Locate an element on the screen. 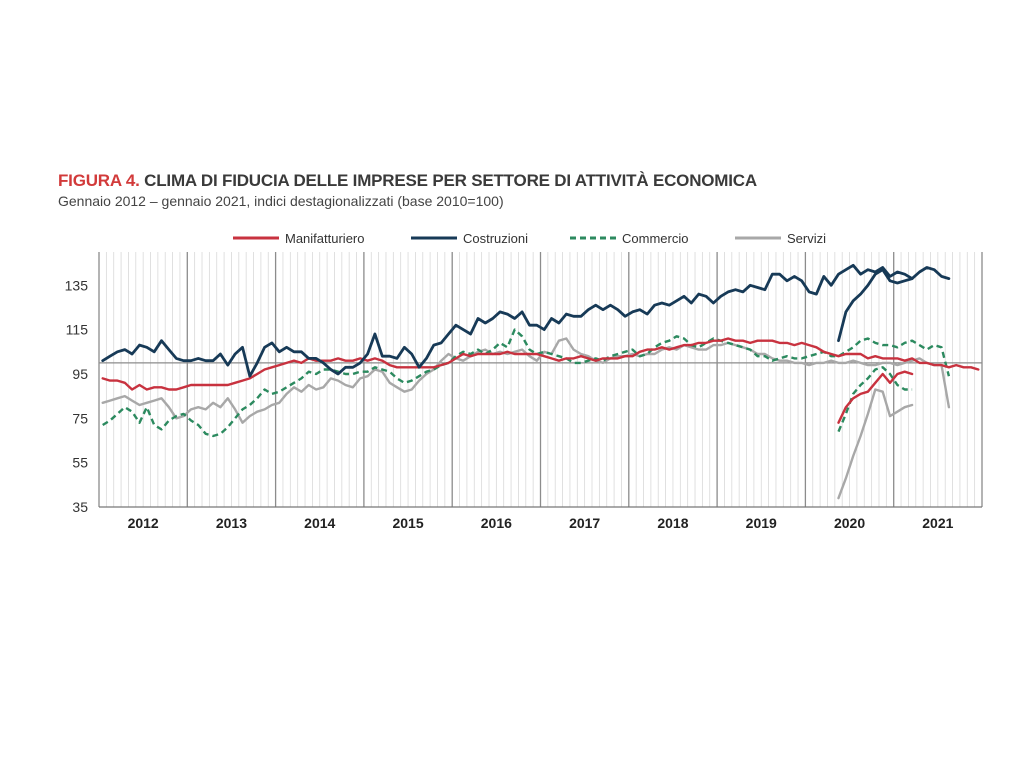 This screenshot has height=768, width=1024. x-tick-label: 2013 is located at coordinates (231, 523).